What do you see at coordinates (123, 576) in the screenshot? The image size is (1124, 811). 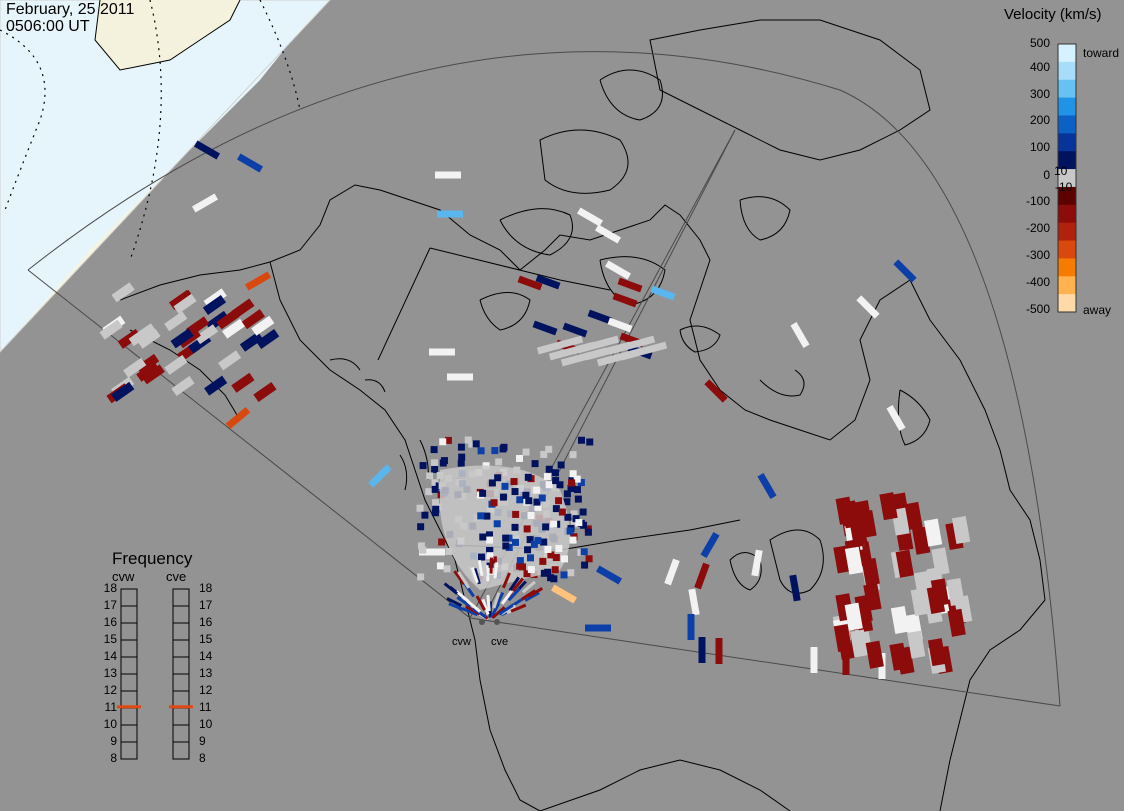 I see `radar-label-cvw: cvw` at bounding box center [123, 576].